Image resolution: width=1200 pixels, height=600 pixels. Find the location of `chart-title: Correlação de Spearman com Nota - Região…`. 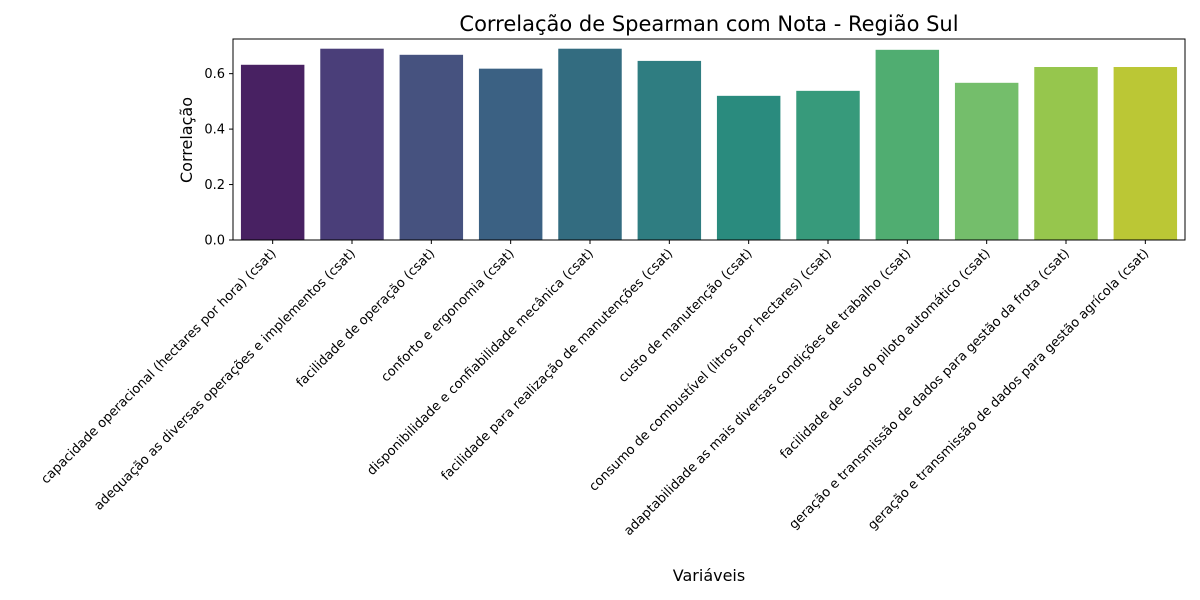

chart-title: Correlação de Spearman com Nota - Região… is located at coordinates (708, 24).